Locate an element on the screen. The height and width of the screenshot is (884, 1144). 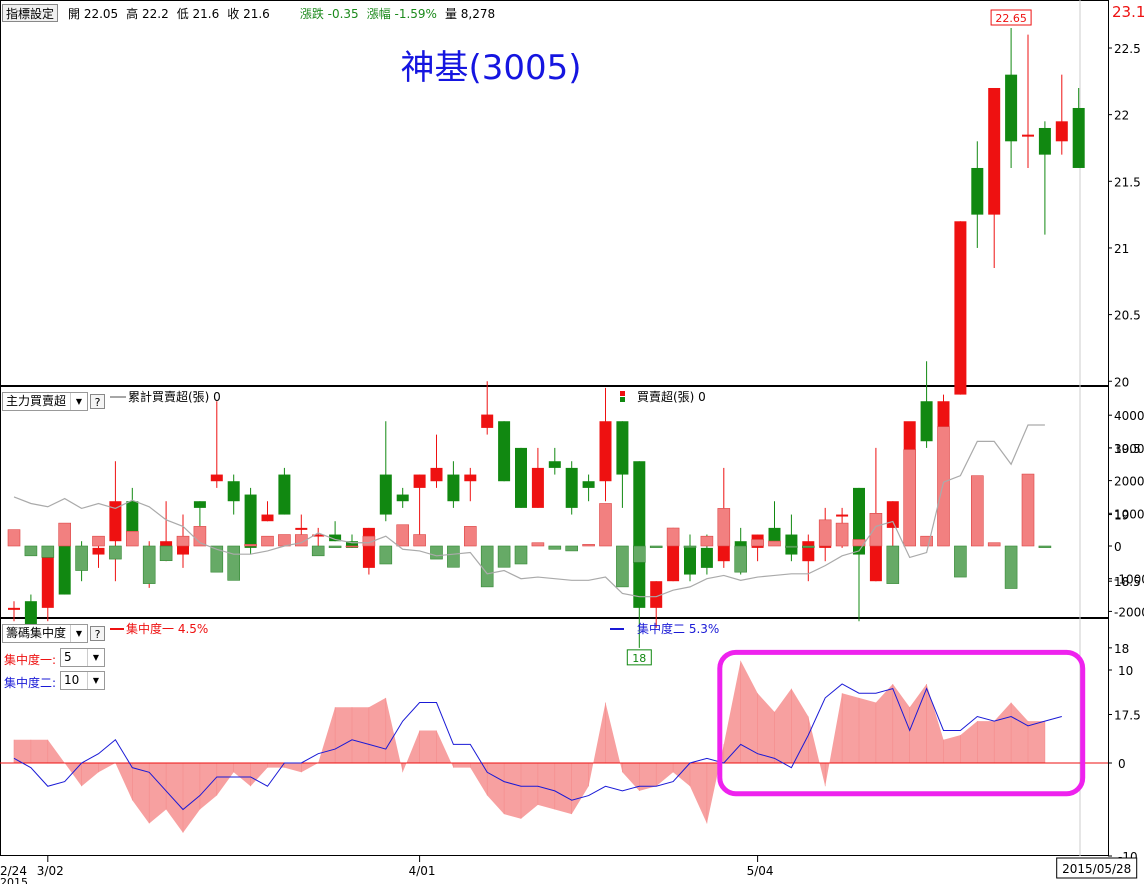
main-force-tick-label: 3000 is located at coordinates (1129, 449).